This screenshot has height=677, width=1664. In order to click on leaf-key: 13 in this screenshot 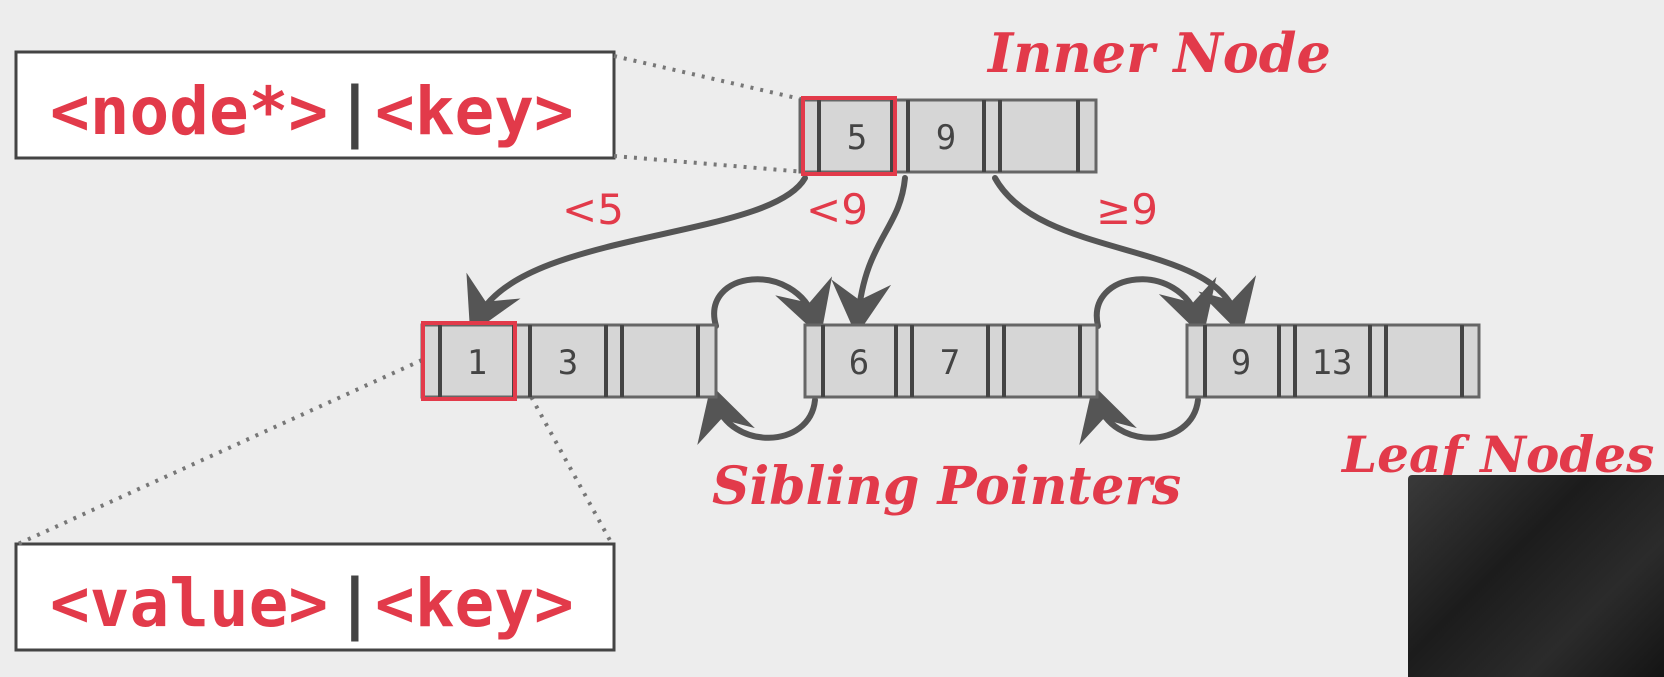, I will do `click(1332, 363)`.